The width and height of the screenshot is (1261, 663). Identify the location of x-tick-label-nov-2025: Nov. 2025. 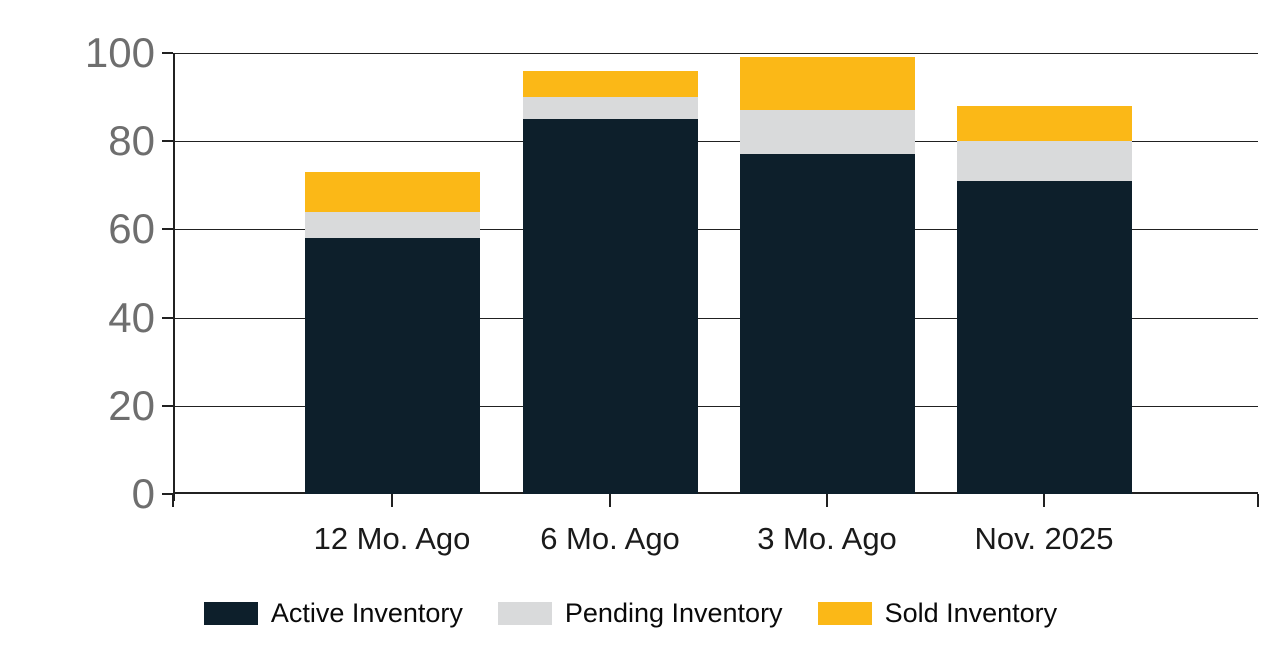
(1044, 538).